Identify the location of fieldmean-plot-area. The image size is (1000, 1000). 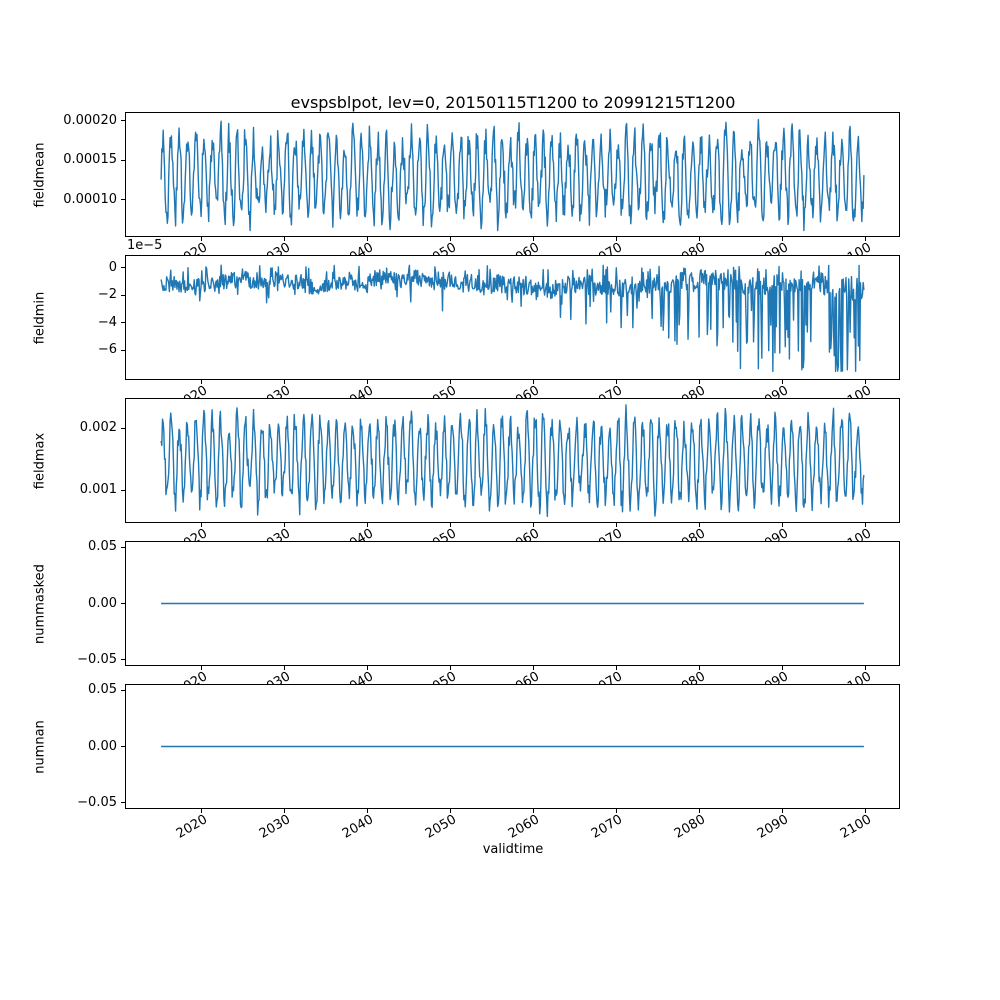
(512, 175).